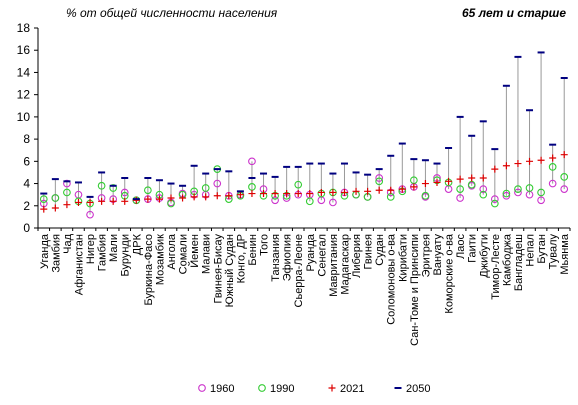 This screenshot has width=578, height=405. What do you see at coordinates (473, 248) in the screenshot?
I see `category-label: Гаити` at bounding box center [473, 248].